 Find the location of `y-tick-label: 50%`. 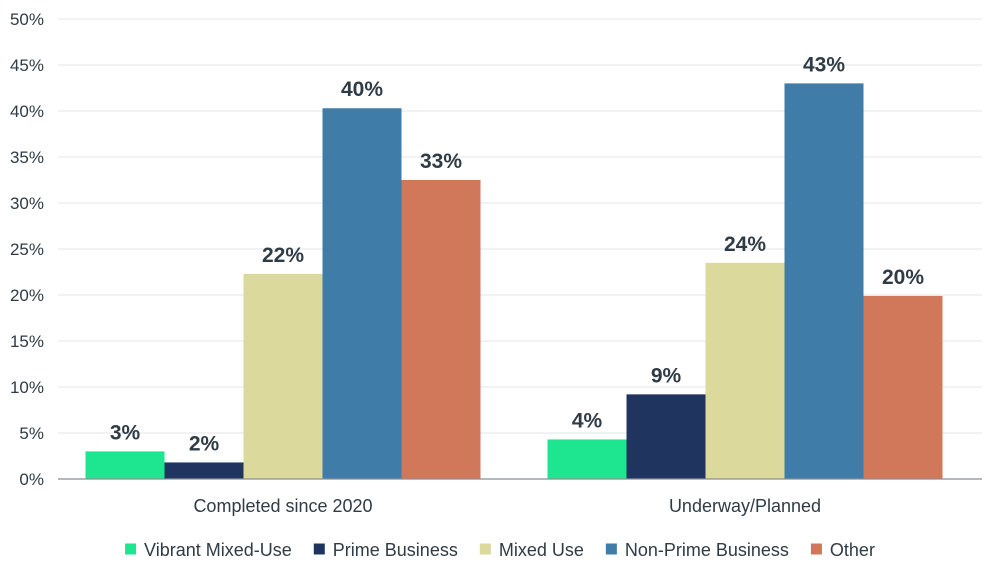

y-tick-label: 50% is located at coordinates (27, 19).